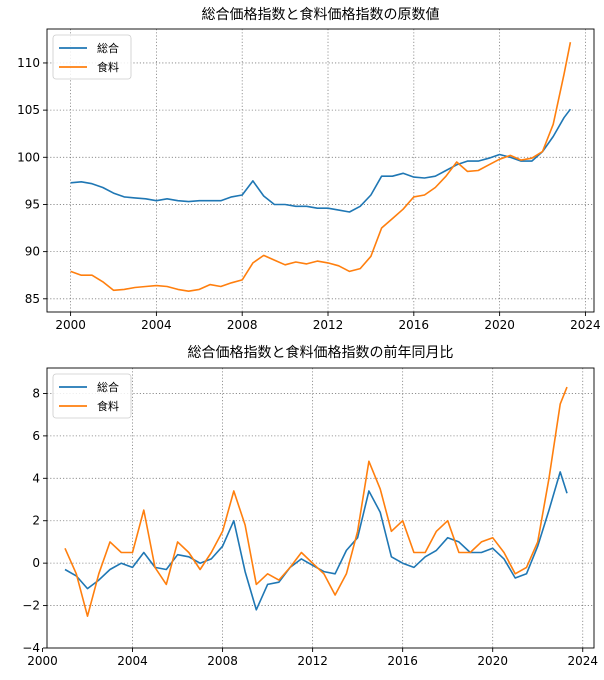 The width and height of the screenshot is (604, 680). What do you see at coordinates (36, 478) in the screenshot?
I see `y-tick-label: 4` at bounding box center [36, 478].